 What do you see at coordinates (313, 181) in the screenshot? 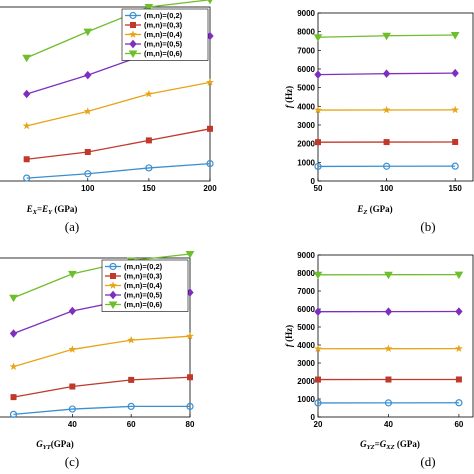
I see `y-tick-label: 0` at bounding box center [313, 181].